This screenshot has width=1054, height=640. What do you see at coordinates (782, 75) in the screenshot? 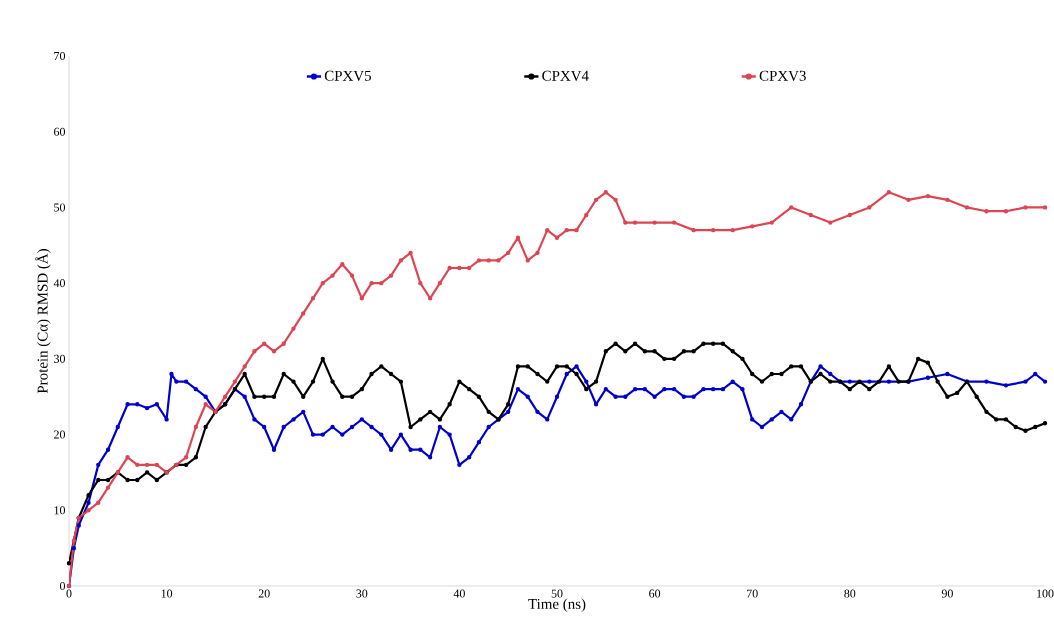
I see `legend-label: CPXV3` at bounding box center [782, 75].